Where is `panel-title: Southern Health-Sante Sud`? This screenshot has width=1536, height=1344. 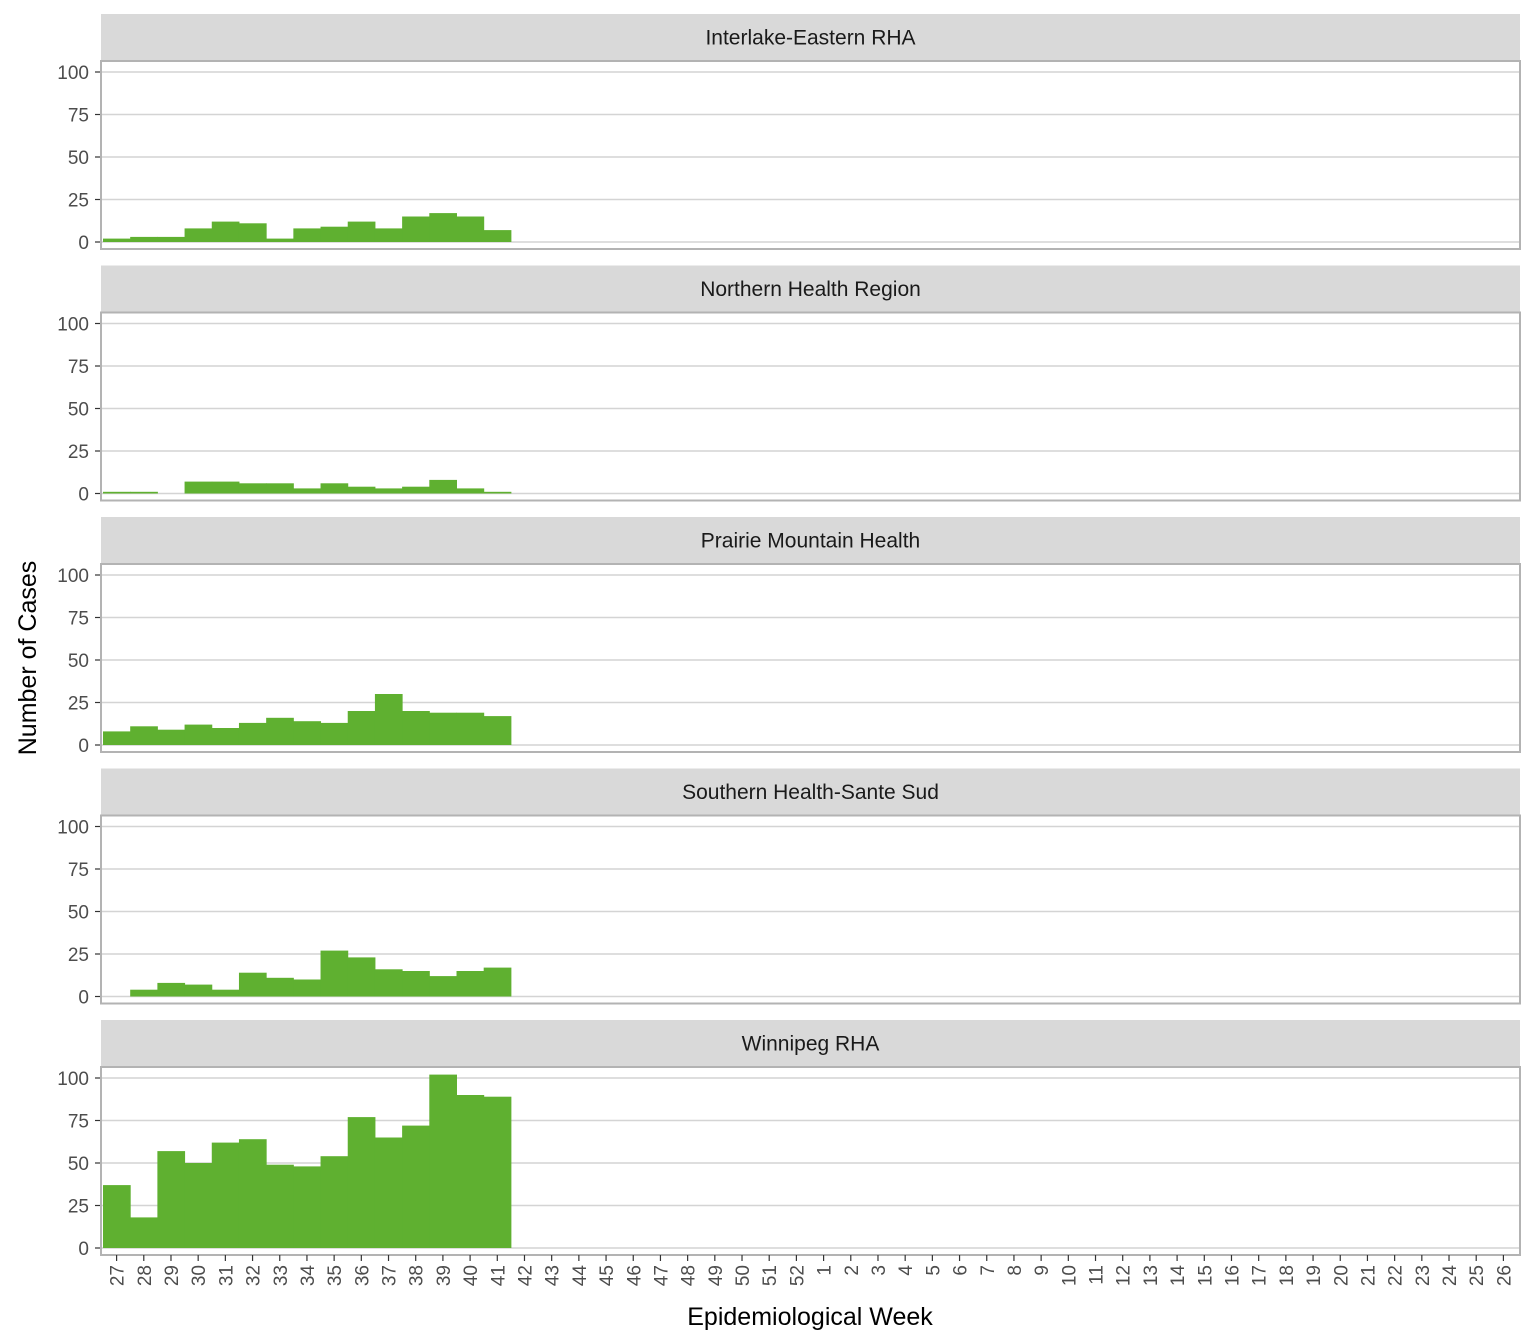 panel-title: Southern Health-Sante Sud is located at coordinates (810, 792).